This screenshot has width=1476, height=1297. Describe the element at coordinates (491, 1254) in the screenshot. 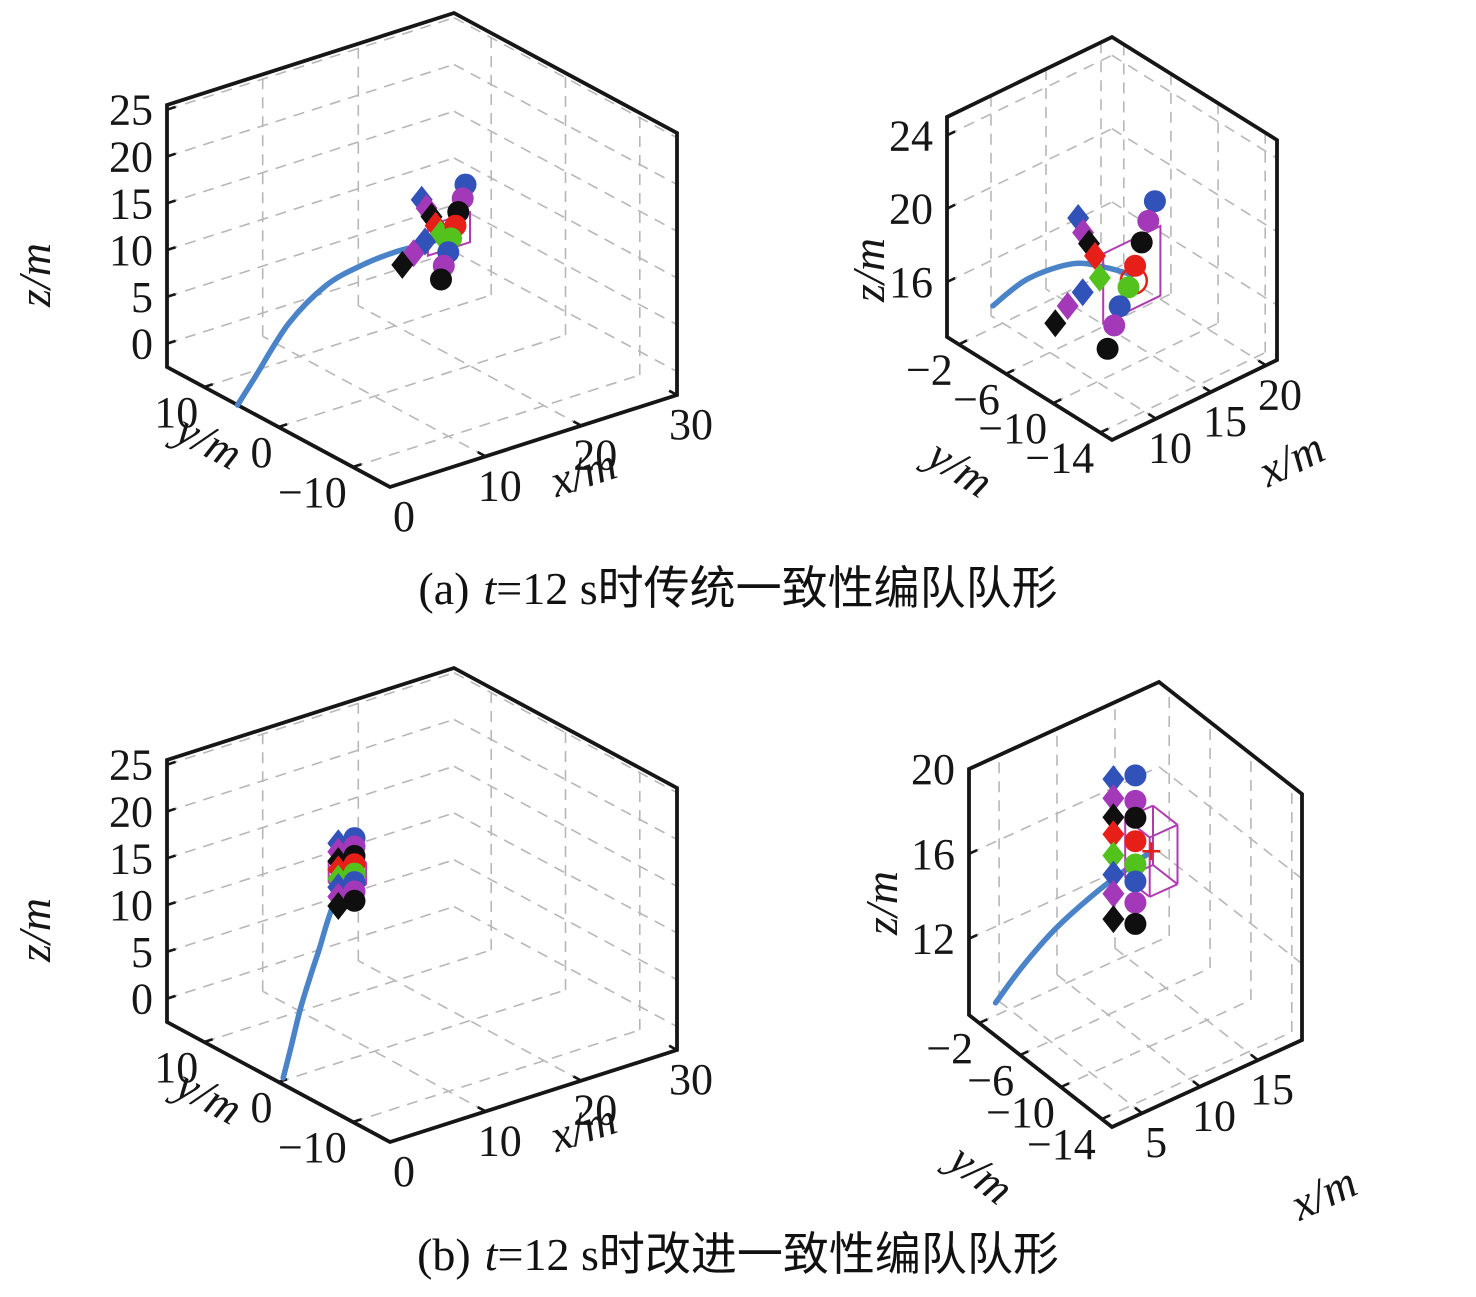

I see `caption-b-var: t` at that location.